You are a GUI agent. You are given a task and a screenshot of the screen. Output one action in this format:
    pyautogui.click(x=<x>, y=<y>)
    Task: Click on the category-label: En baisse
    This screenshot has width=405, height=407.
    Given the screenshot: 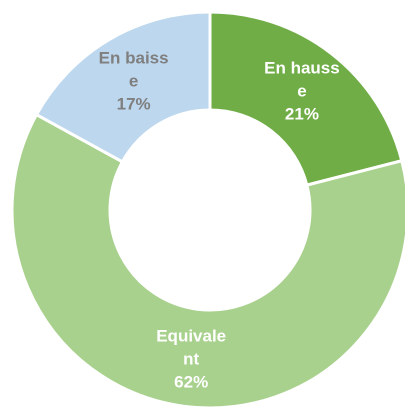 What is the action you would take?
    pyautogui.click(x=133, y=69)
    